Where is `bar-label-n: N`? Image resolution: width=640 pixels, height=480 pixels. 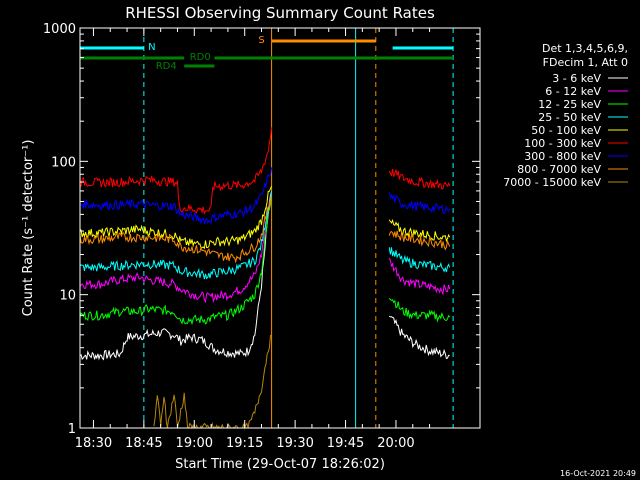
bar-label-n: N is located at coordinates (151, 47).